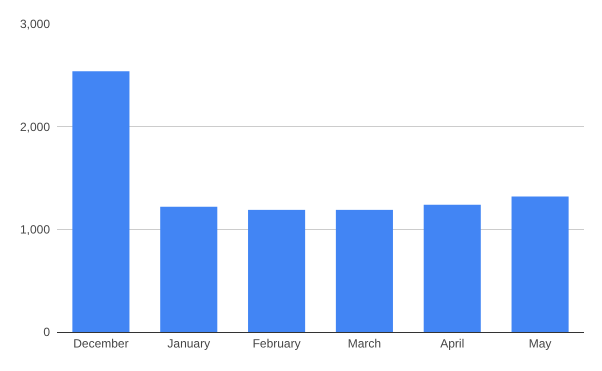 The width and height of the screenshot is (602, 371). What do you see at coordinates (35, 229) in the screenshot?
I see `y-tick-label: 1,000` at bounding box center [35, 229].